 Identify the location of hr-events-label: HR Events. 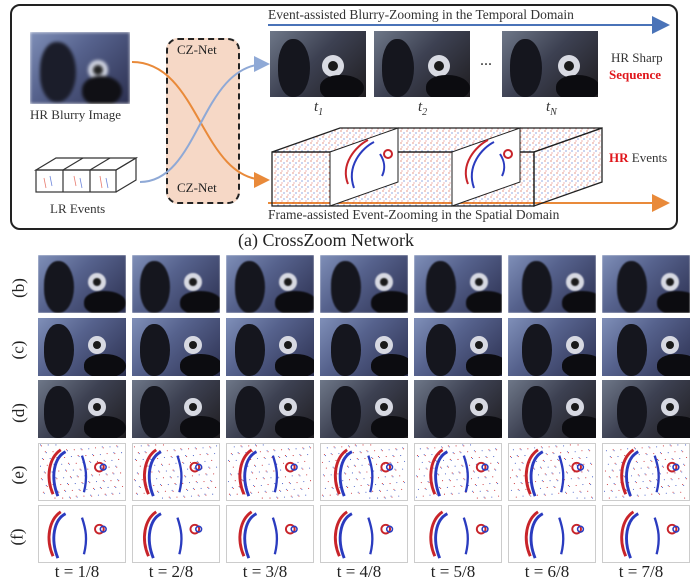
(638, 157).